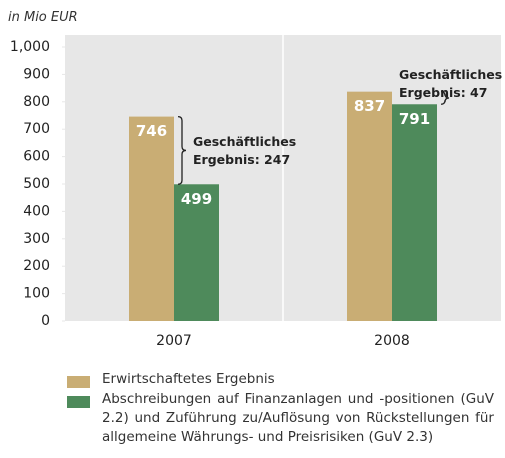 This screenshot has width=505, height=458. I want to click on y-tick-label: 500, so click(36, 184).